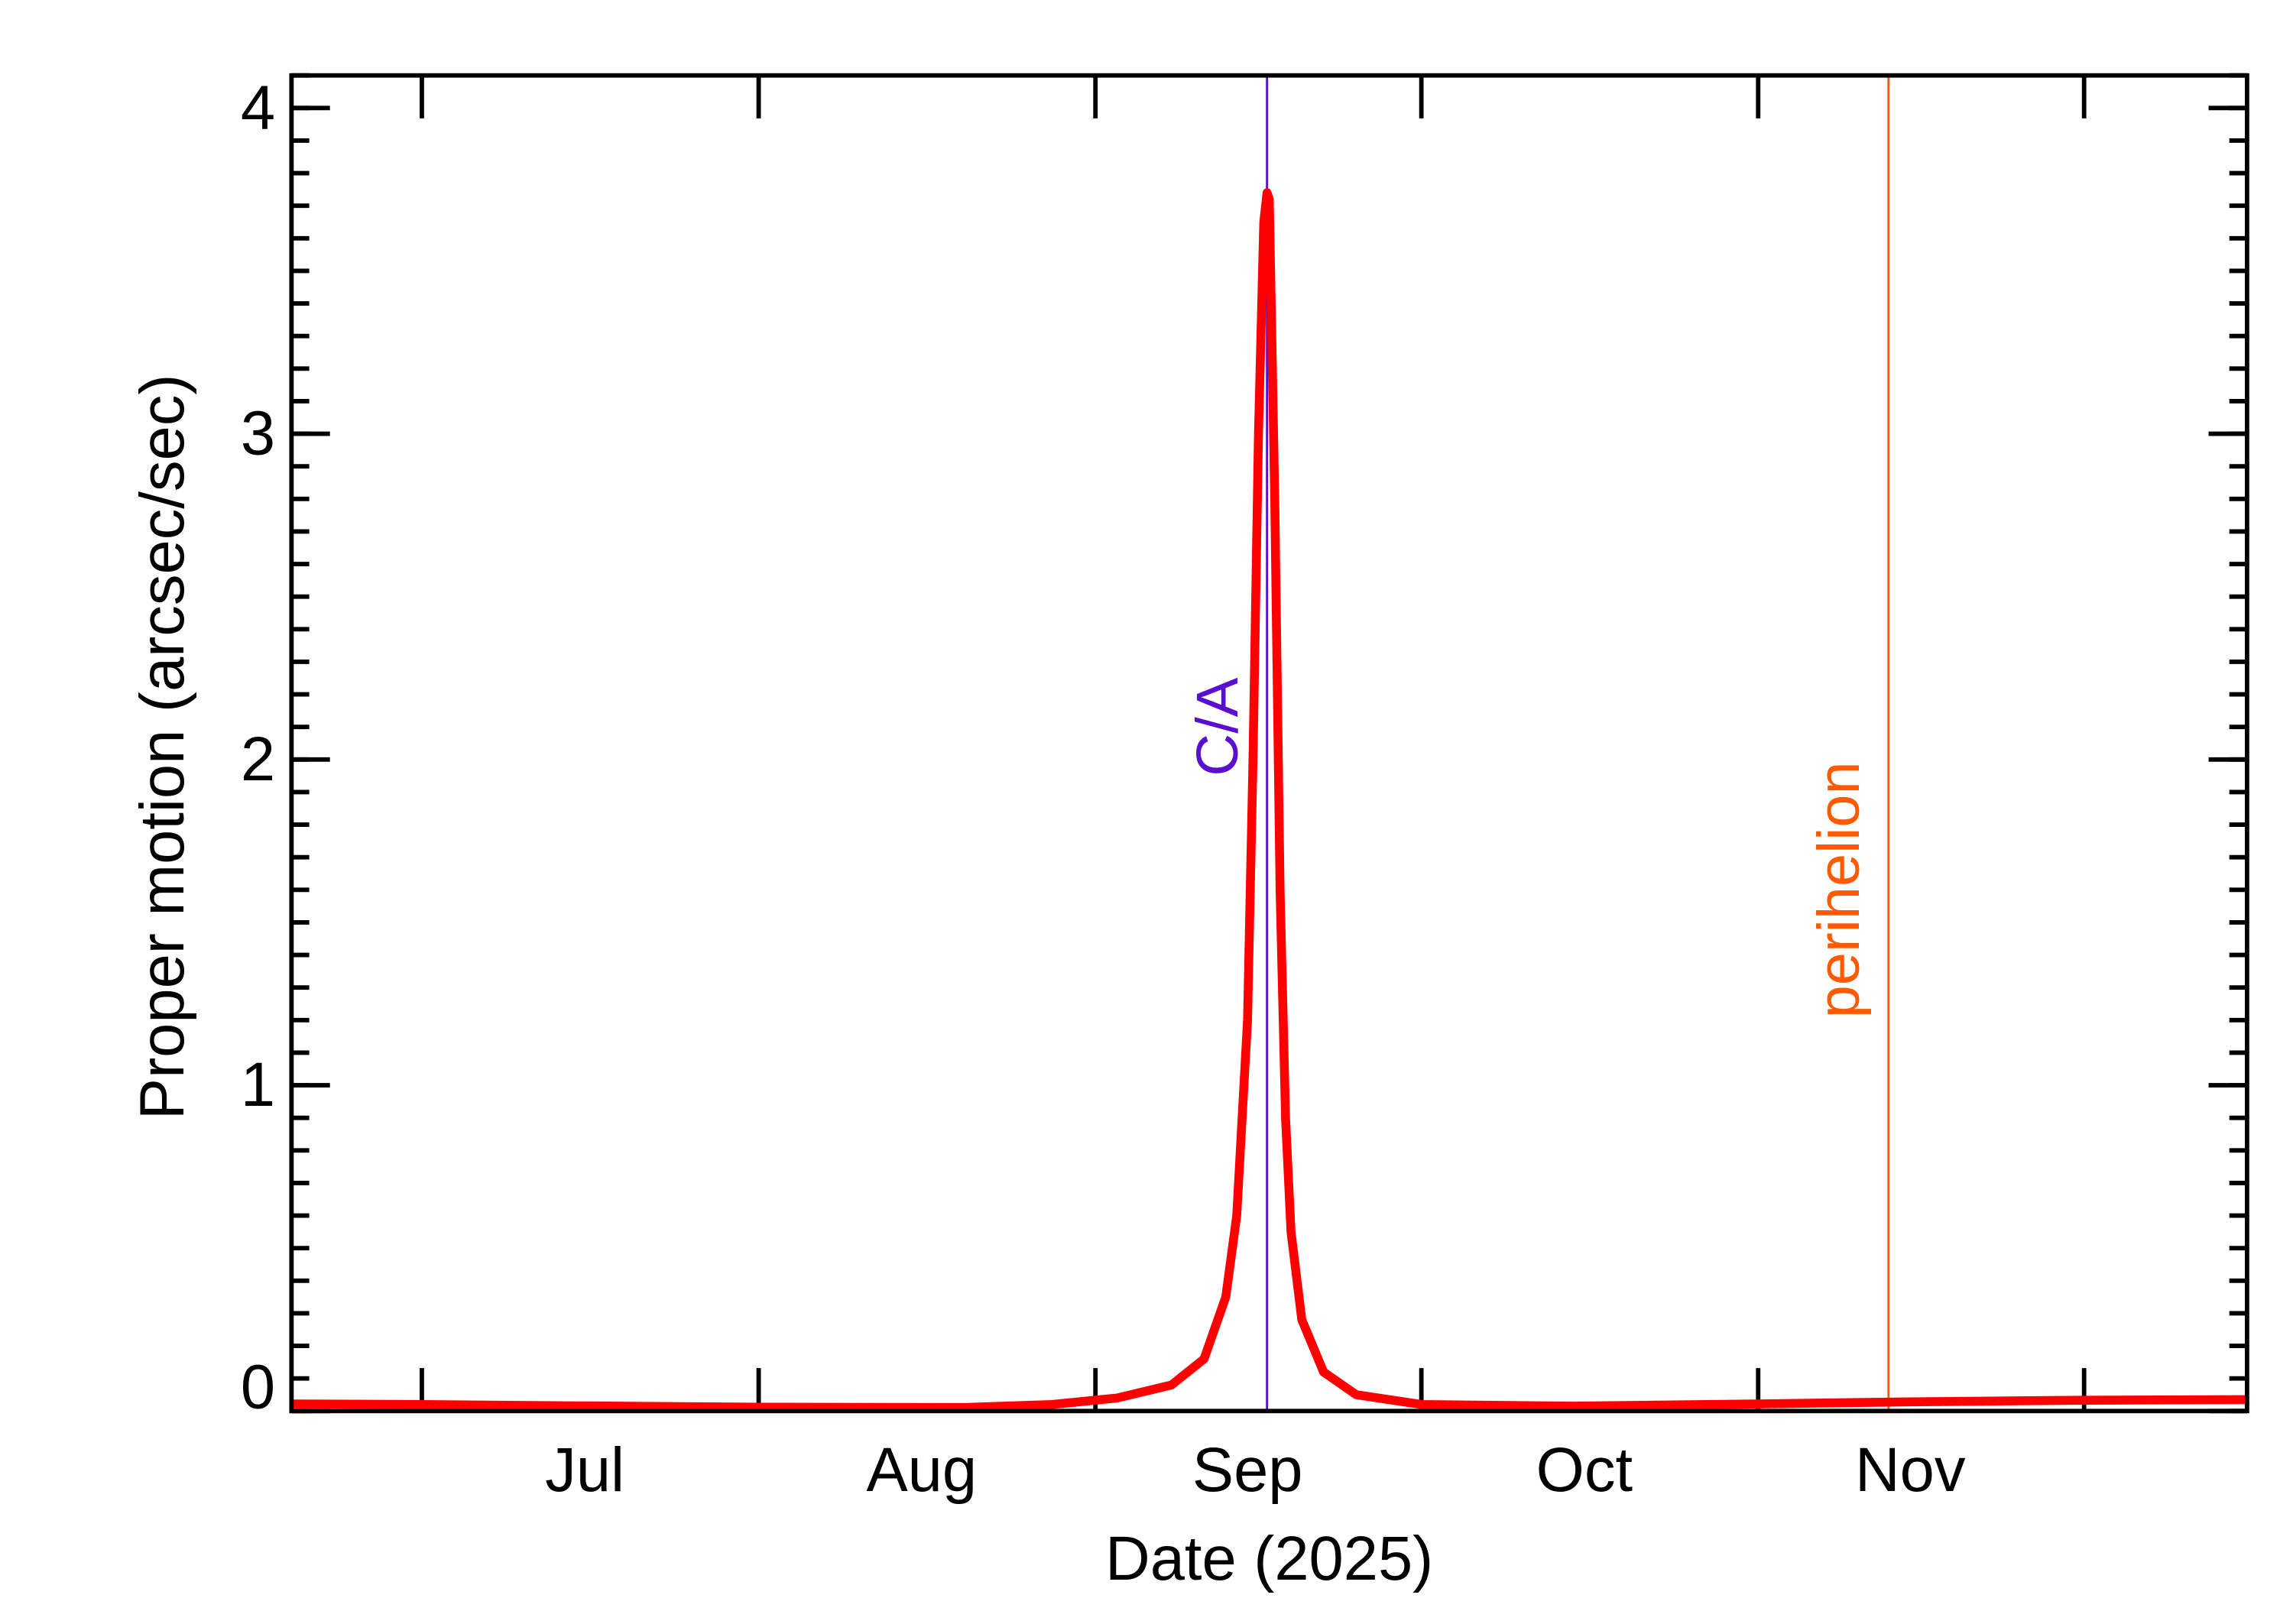 This screenshot has height=1624, width=2293. Describe the element at coordinates (1910, 1470) in the screenshot. I see `x-tick-label: Nov` at that location.